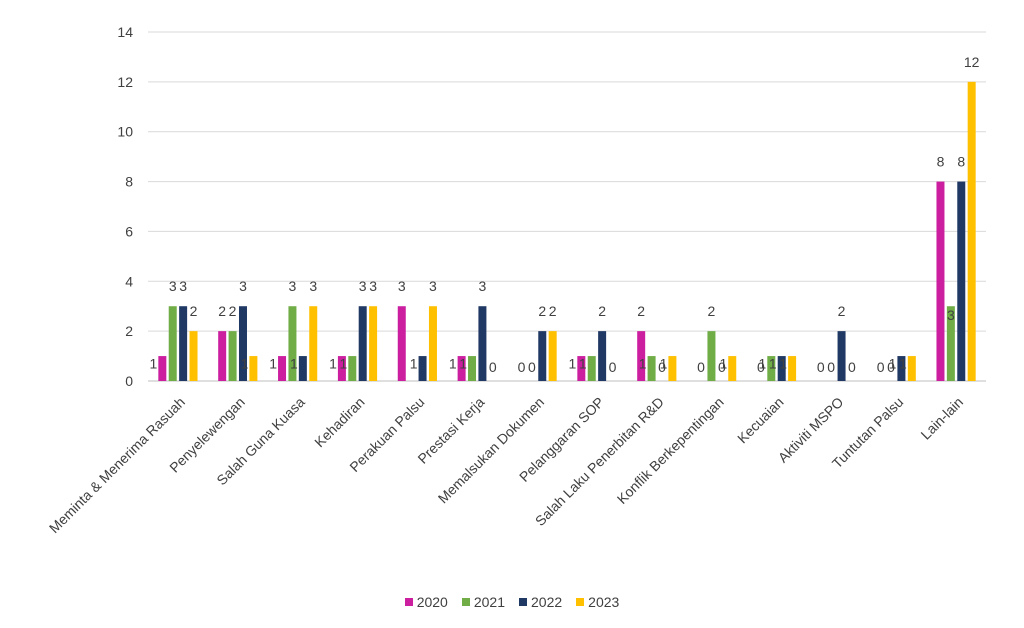  Describe the element at coordinates (489, 602) in the screenshot. I see `legend-label: 2021` at that location.